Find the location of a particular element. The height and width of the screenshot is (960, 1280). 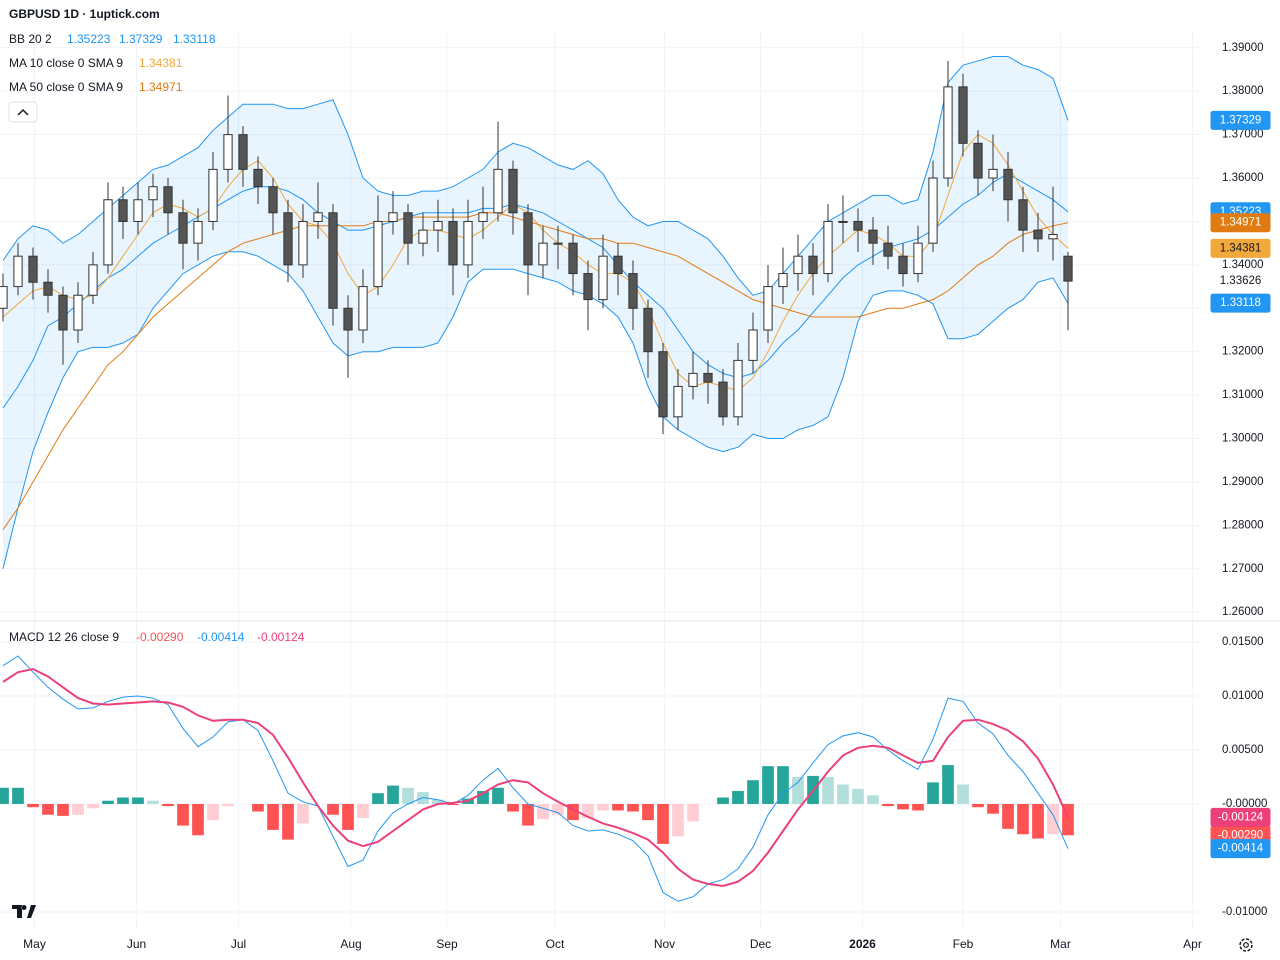

x-tick-label: Sep is located at coordinates (447, 944).